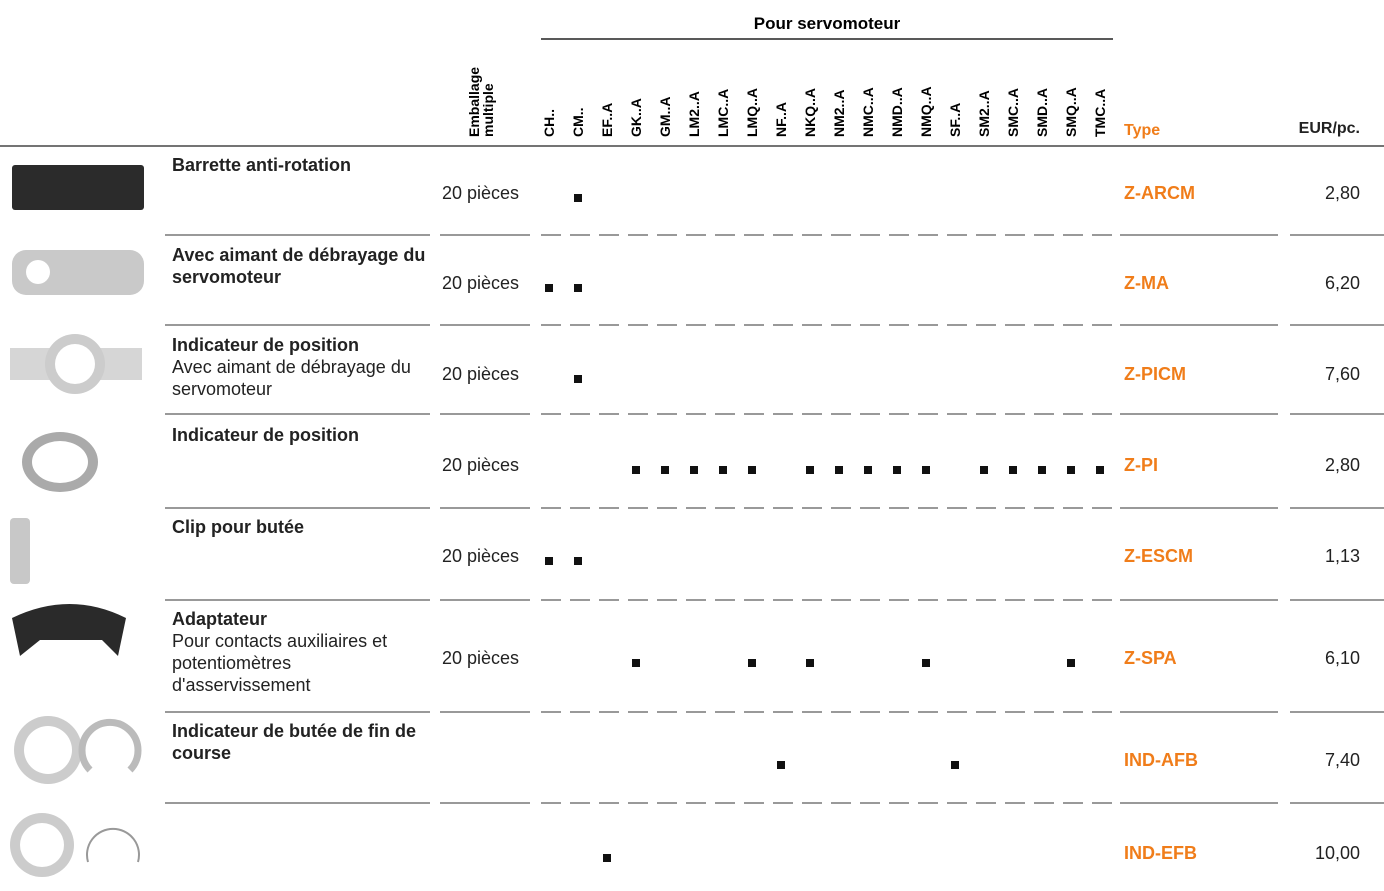 The height and width of the screenshot is (891, 1384). What do you see at coordinates (1160, 853) in the screenshot?
I see `type-code: IND-EFB` at bounding box center [1160, 853].